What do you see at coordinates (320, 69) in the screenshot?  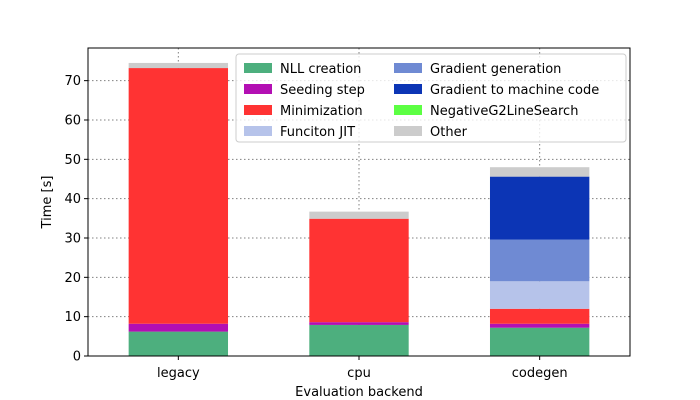 I see `legend-label-nll-creation: NLL creation` at bounding box center [320, 69].